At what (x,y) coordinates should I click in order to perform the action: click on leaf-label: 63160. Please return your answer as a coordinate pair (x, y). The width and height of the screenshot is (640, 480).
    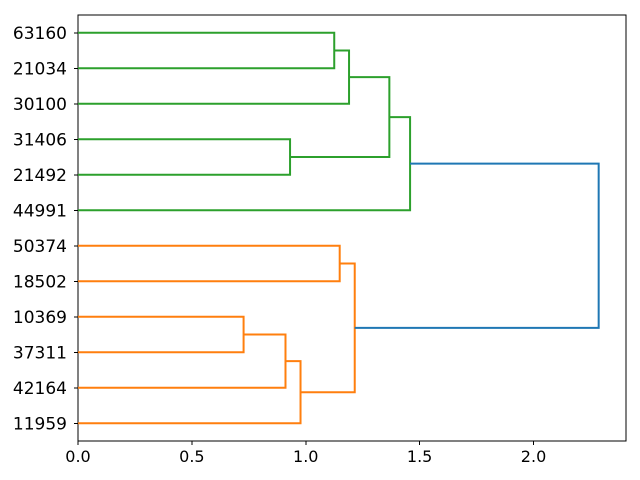
    Looking at the image, I should click on (40, 34).